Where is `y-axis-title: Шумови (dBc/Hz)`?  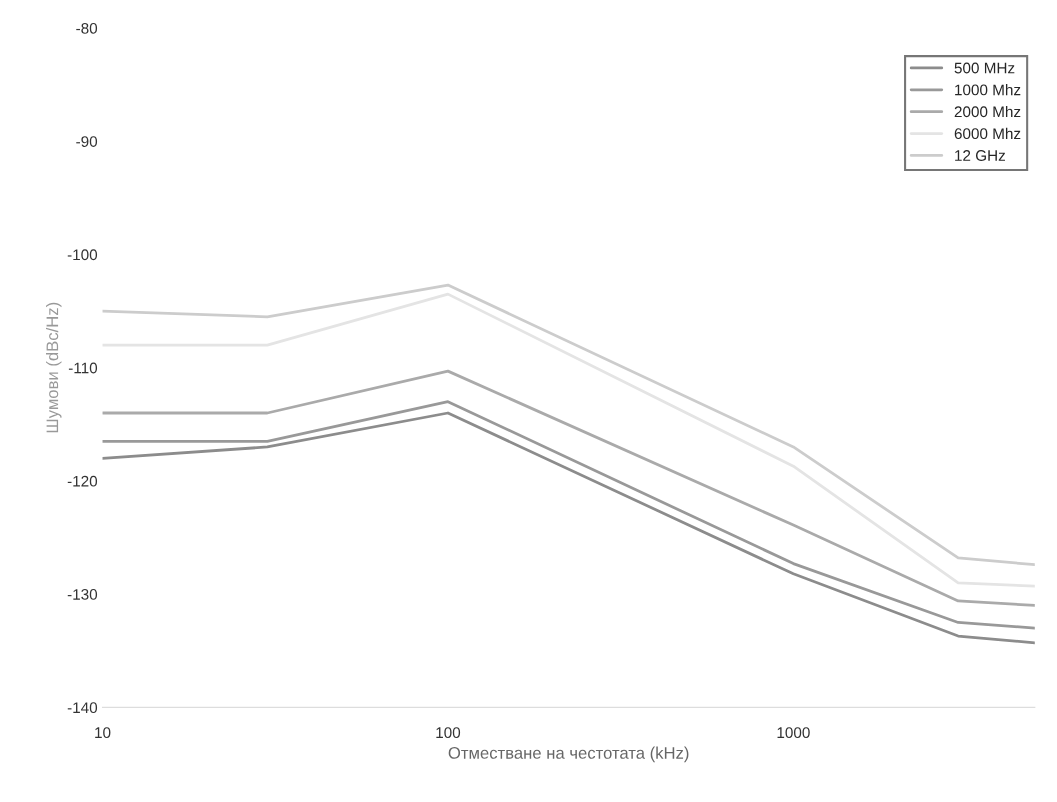 y-axis-title: Шумови (dBc/Hz) is located at coordinates (54, 367).